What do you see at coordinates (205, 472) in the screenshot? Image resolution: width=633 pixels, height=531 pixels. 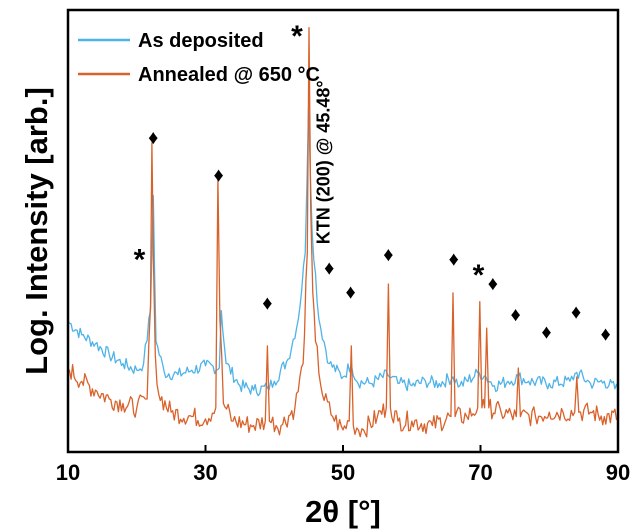 I see `x-tick-label: 30` at bounding box center [205, 472].